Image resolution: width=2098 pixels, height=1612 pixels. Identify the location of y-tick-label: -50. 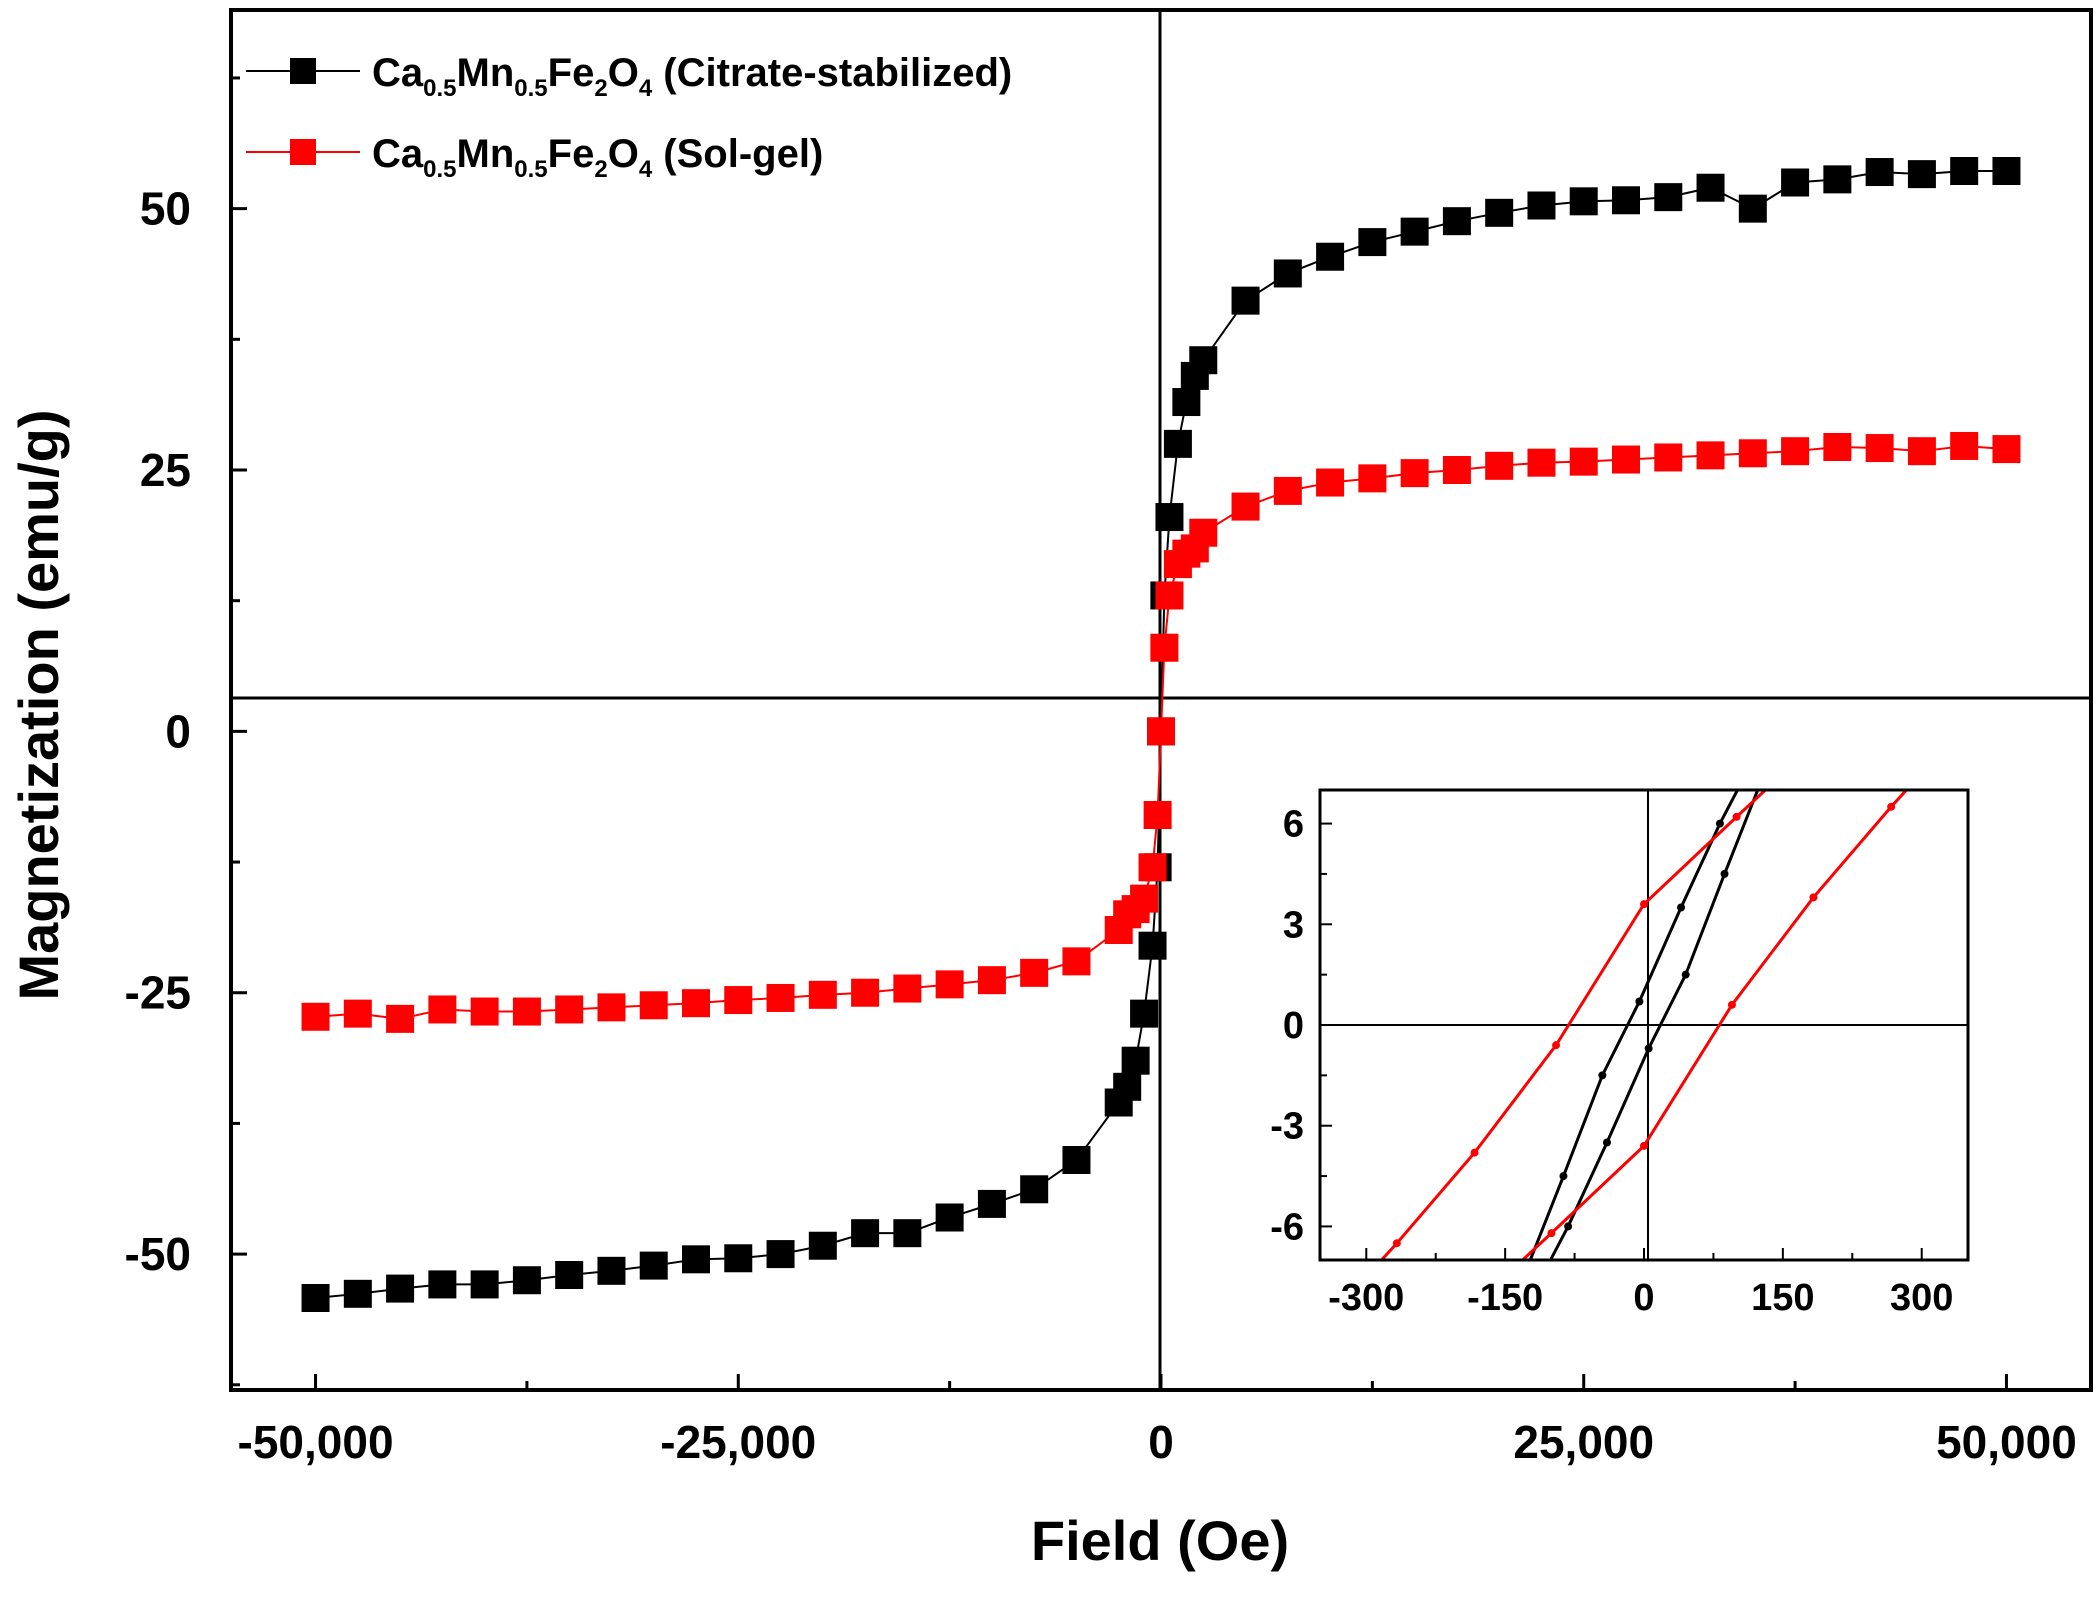
(158, 1254).